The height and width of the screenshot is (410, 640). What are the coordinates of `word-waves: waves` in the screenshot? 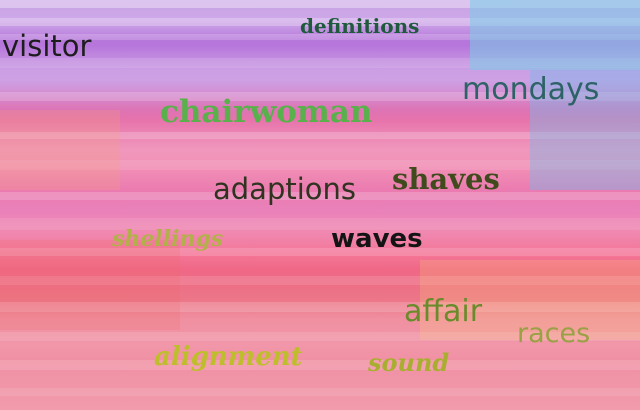 It's located at (377, 239).